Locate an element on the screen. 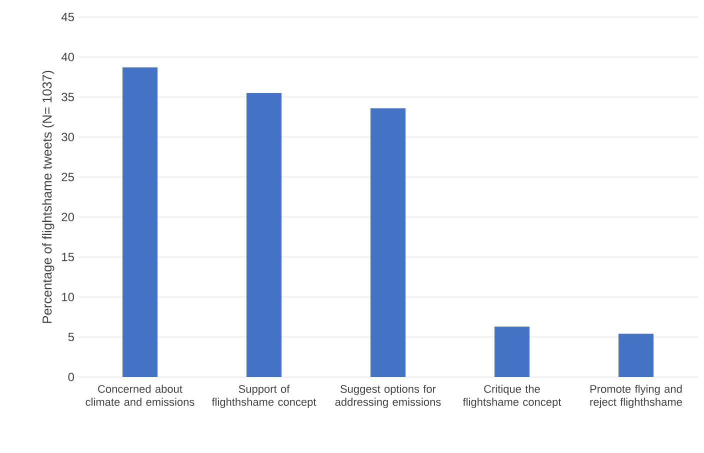 The height and width of the screenshot is (453, 704). y-tick-label: 25 is located at coordinates (68, 177).